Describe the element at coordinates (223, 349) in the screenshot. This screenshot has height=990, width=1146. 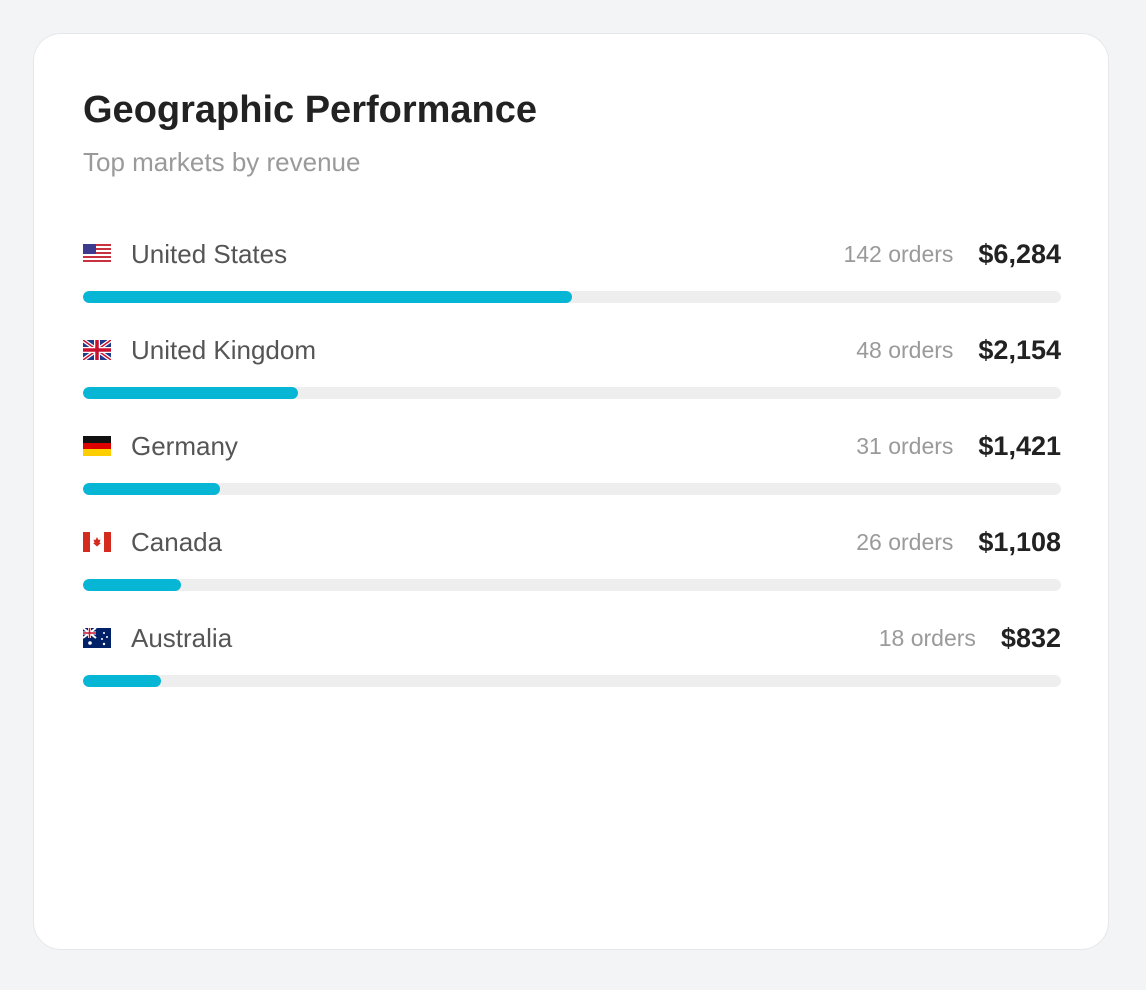
I see `market-name: United Kingdom` at that location.